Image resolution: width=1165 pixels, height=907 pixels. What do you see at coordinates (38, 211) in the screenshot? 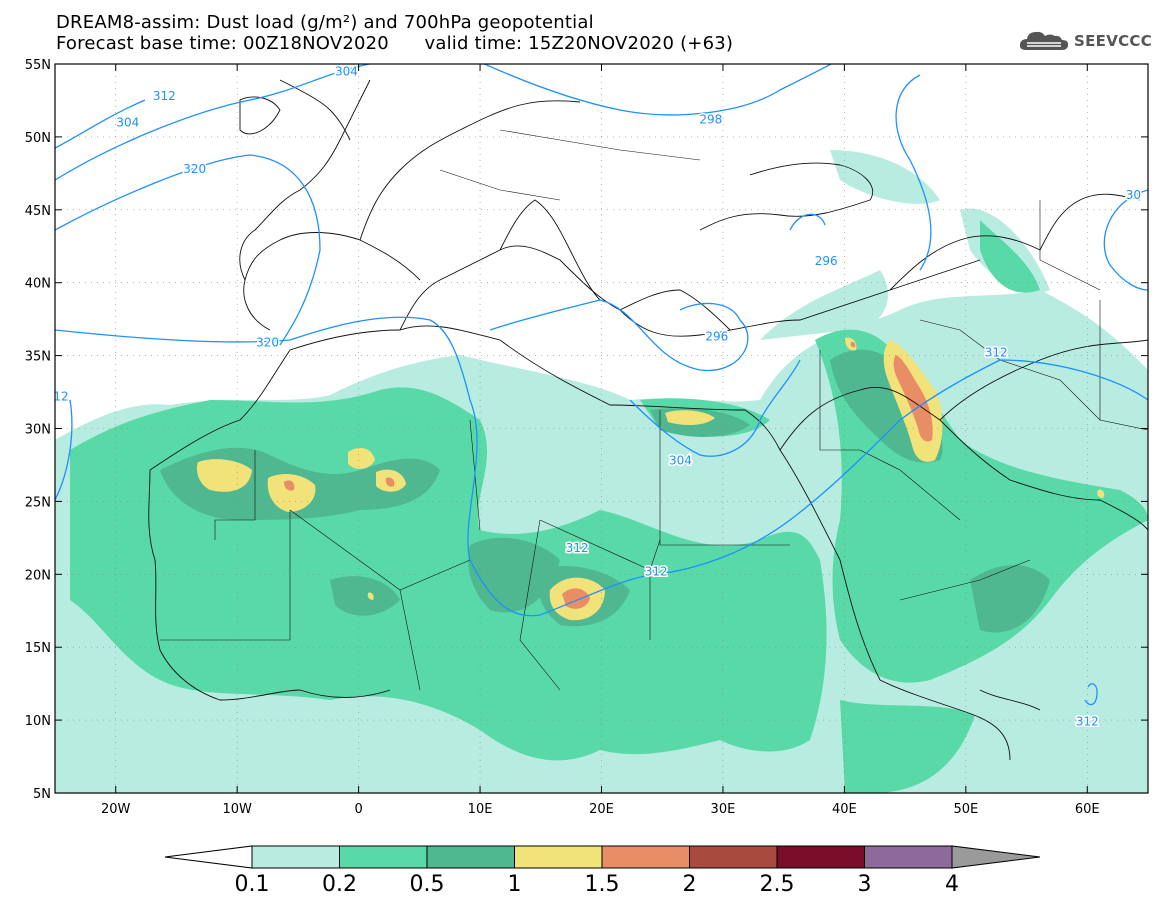
I see `y-tick-label: 45N` at bounding box center [38, 211].